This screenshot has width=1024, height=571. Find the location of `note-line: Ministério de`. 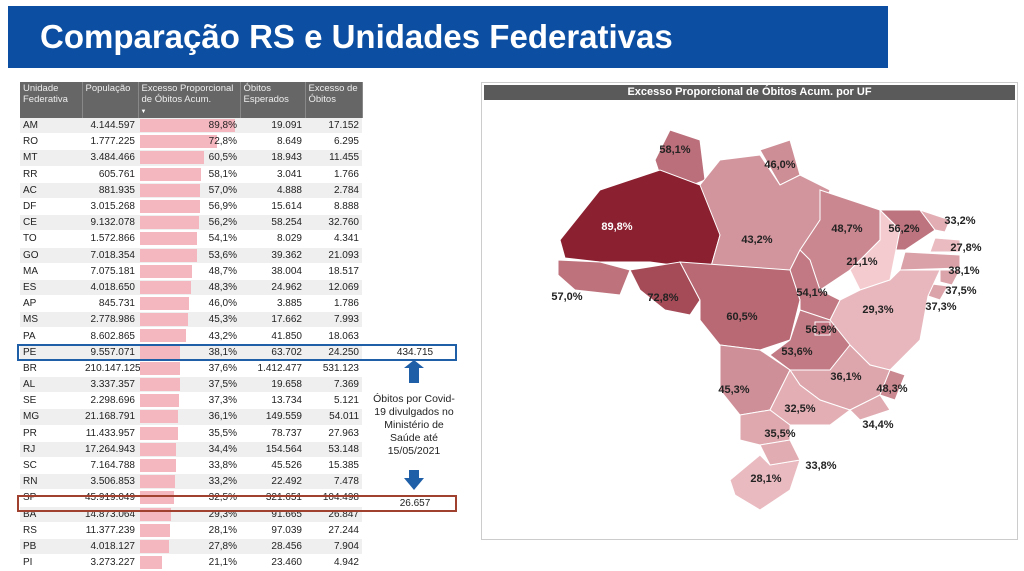

note-line: Ministério de is located at coordinates (414, 425).